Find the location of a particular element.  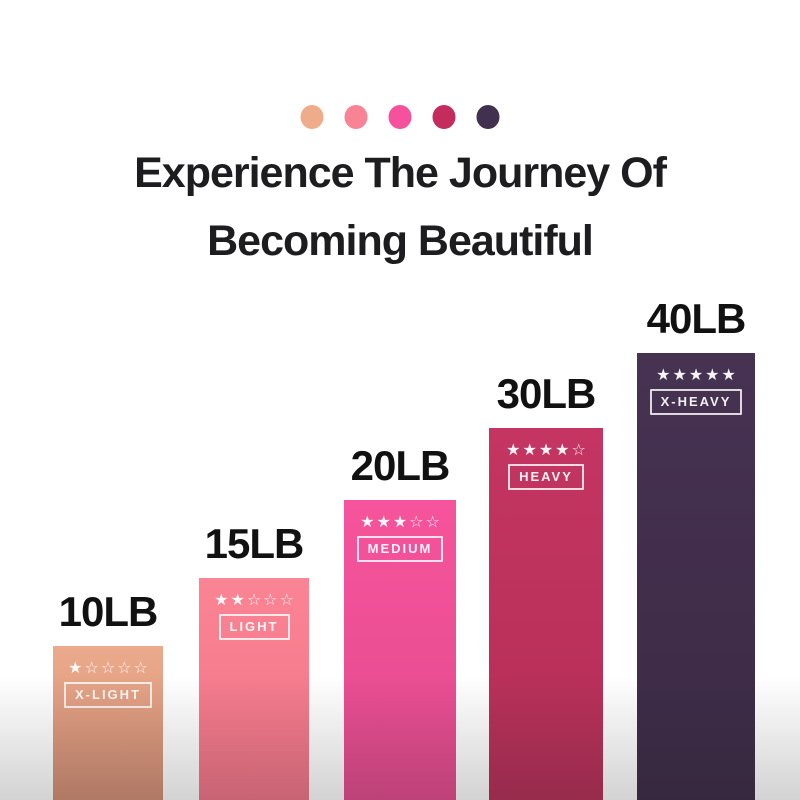

level-badge-label: X-LIGHT is located at coordinates (108, 695).